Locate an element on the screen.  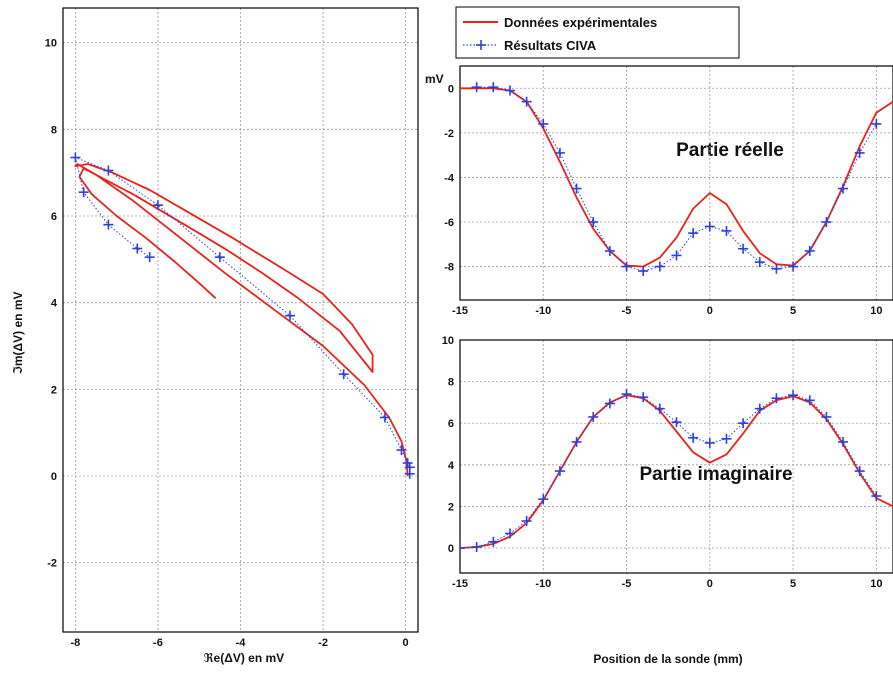
imag-part-y-tick-label: 2 is located at coordinates (451, 507).